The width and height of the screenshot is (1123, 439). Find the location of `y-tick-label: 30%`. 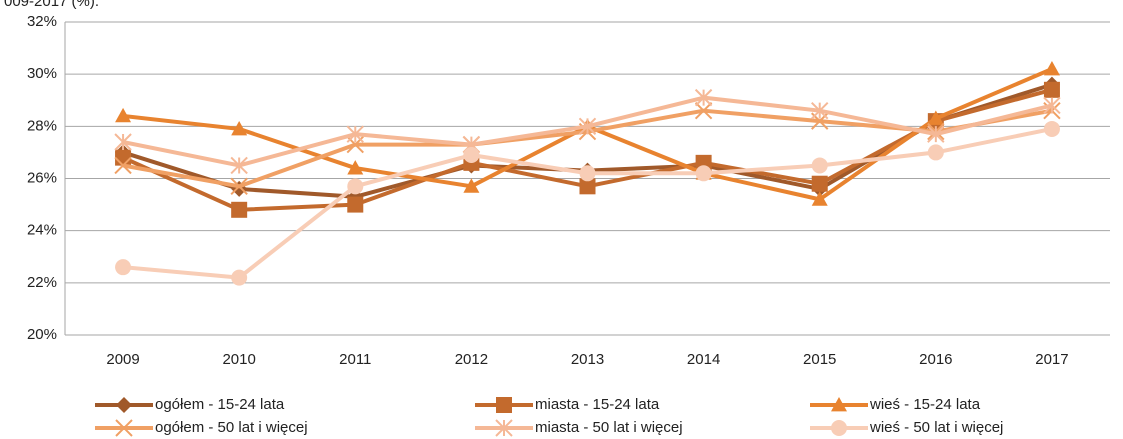

y-tick-label: 30% is located at coordinates (42, 73).